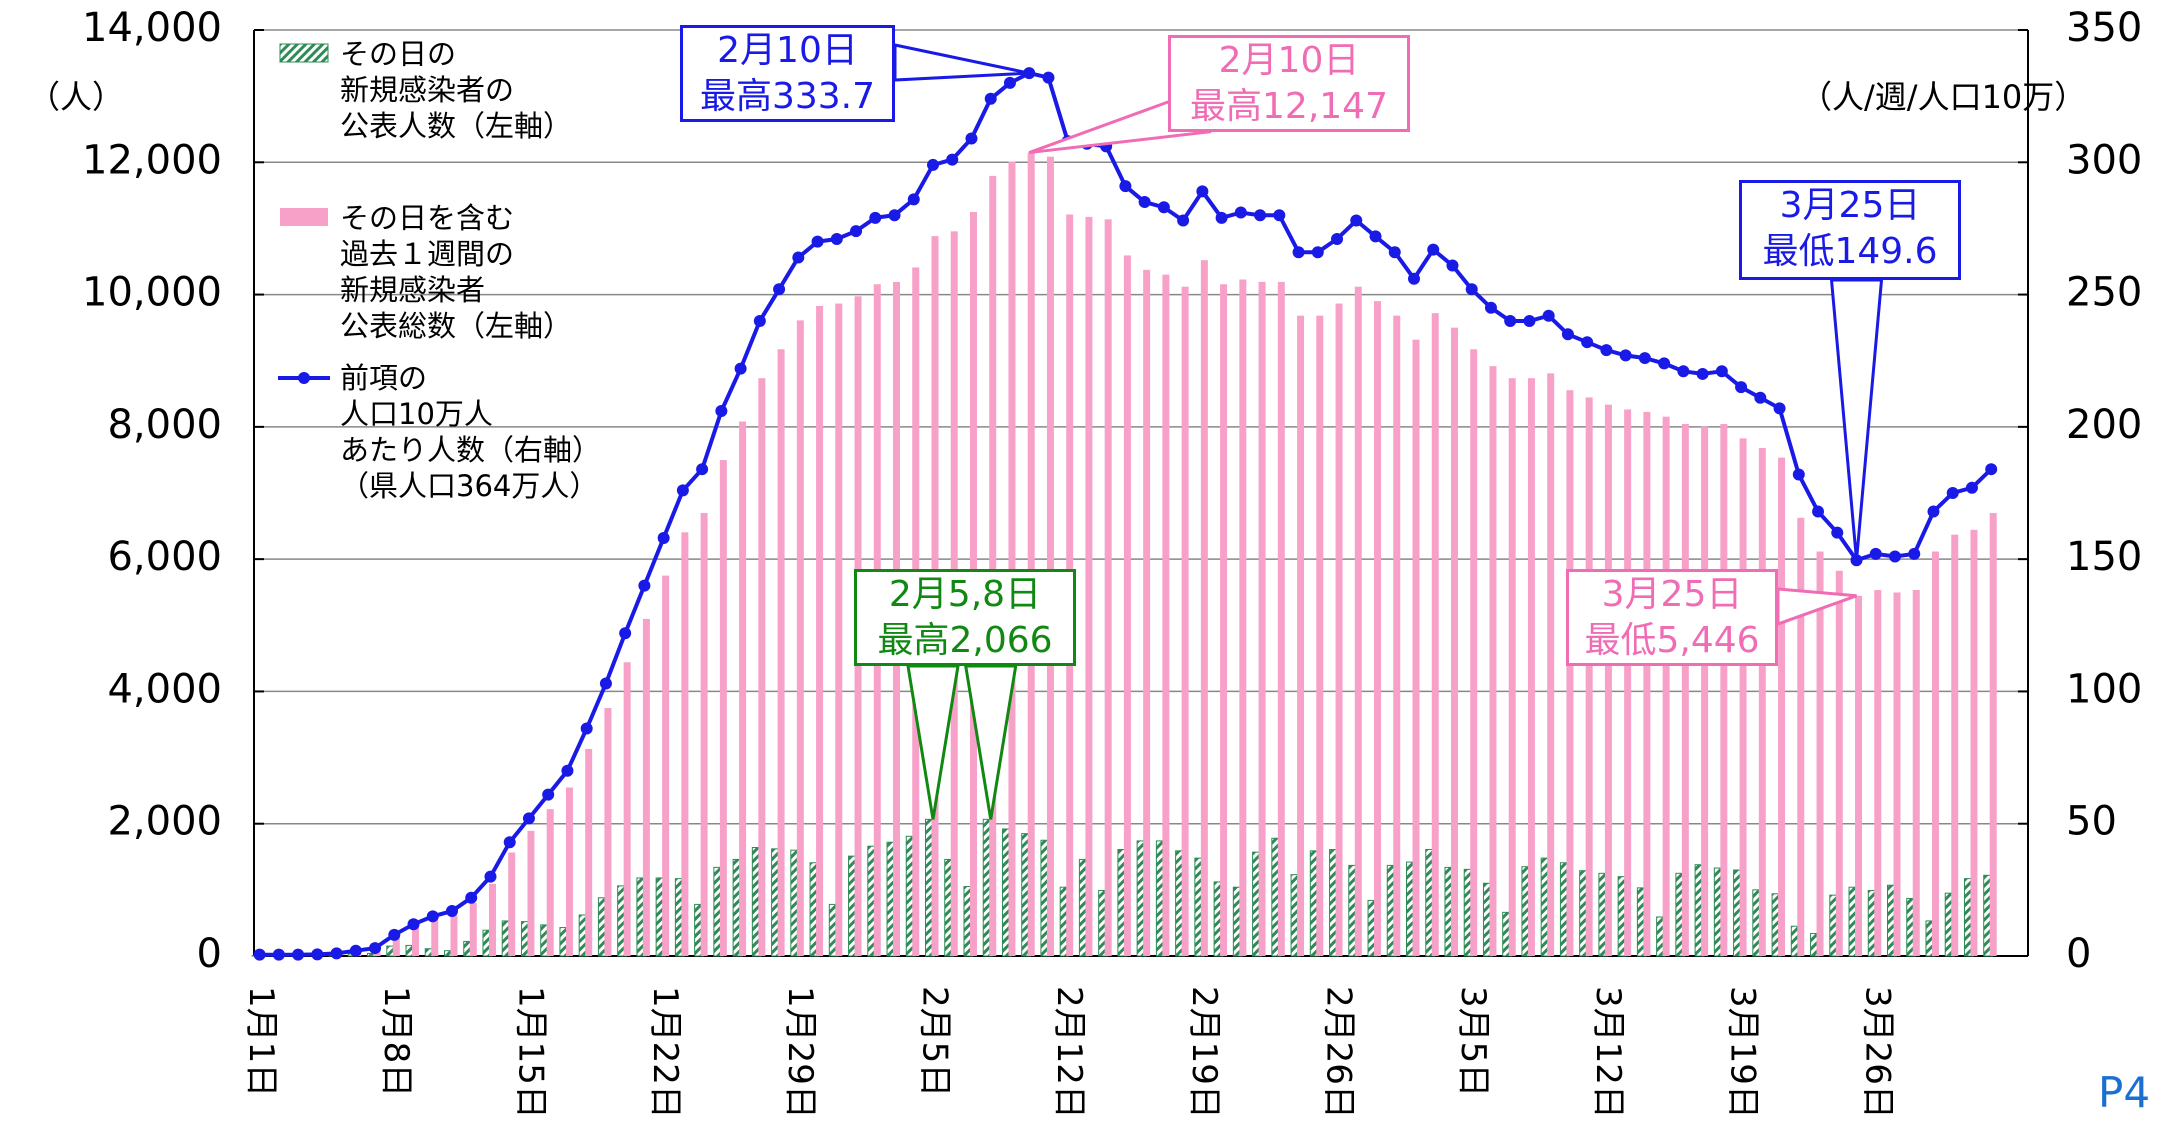 The width and height of the screenshot is (2177, 1130). Describe the element at coordinates (456, 272) in the screenshot. I see `legend-entry: その日を含む 過去１週間の 新規感染者 公表総数（左軸）` at that location.